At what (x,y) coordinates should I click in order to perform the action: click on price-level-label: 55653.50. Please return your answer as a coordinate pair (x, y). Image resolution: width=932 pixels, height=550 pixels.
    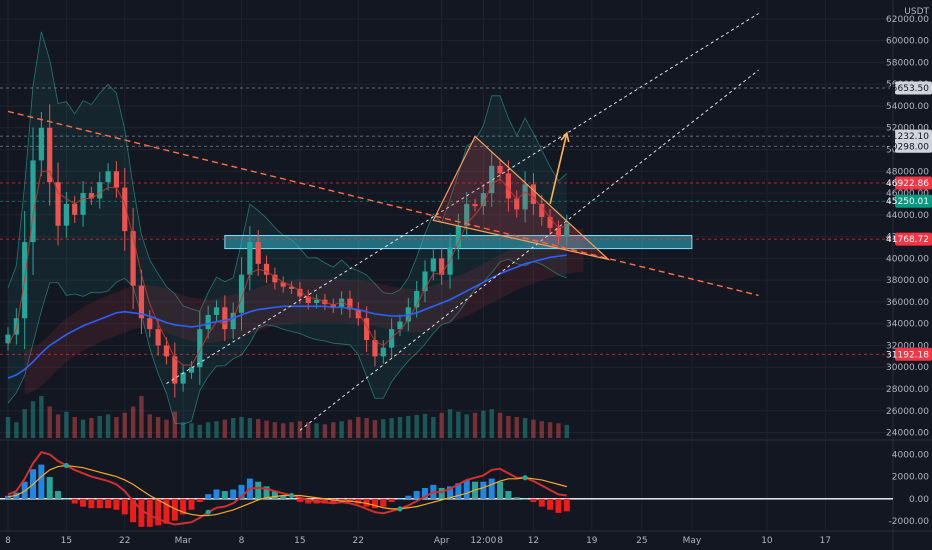
    Looking at the image, I should click on (907, 89).